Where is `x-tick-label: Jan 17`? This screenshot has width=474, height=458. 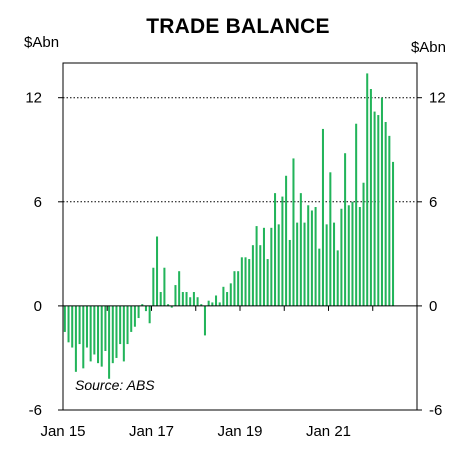
x-tick-label: Jan 17 is located at coordinates (151, 431).